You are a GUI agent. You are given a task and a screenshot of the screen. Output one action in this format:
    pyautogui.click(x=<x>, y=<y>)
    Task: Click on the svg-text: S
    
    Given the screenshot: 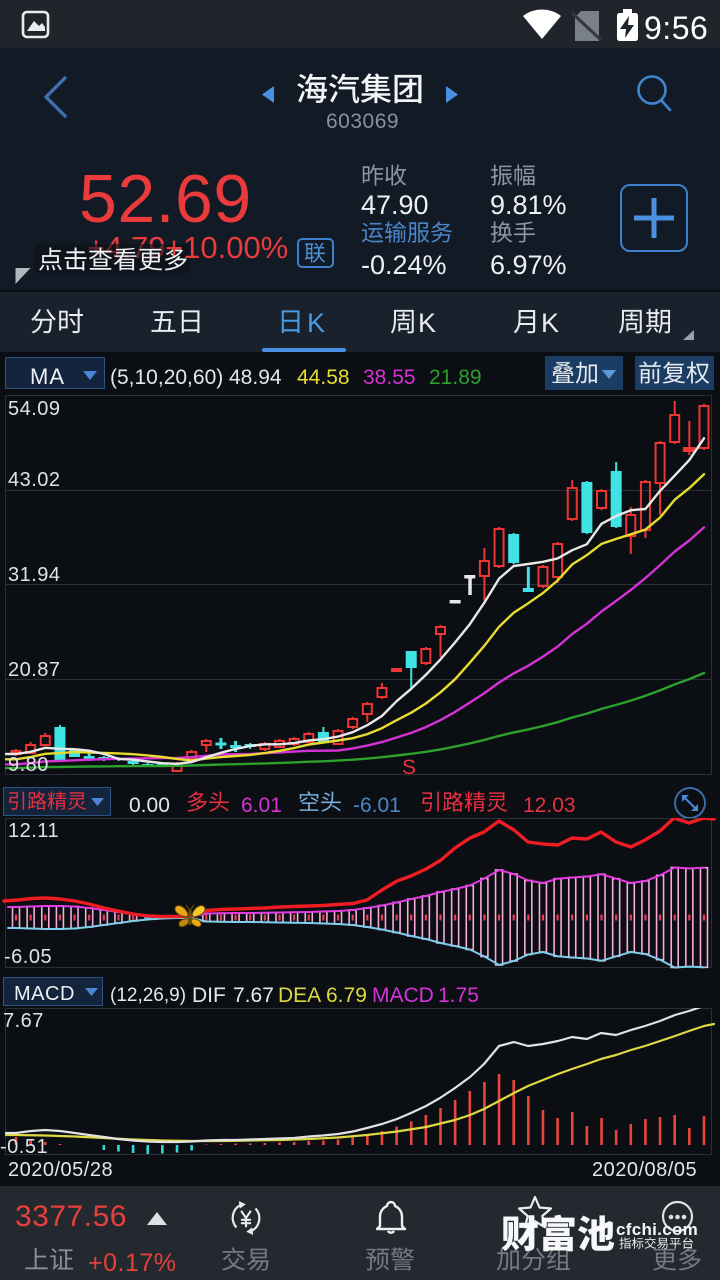 What is the action you would take?
    pyautogui.click(x=409, y=767)
    